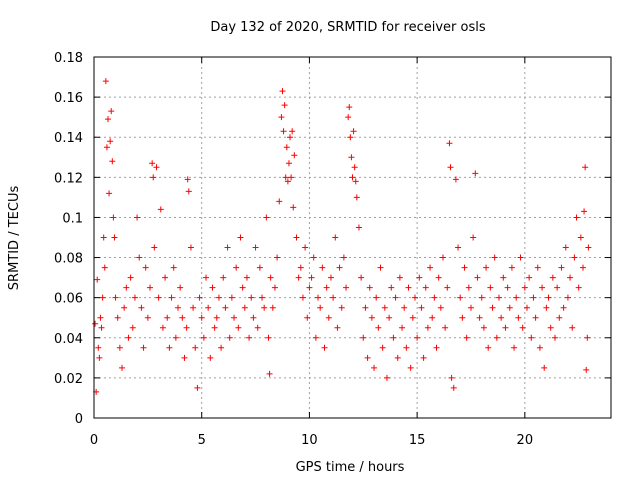 This screenshot has height=484, width=640. I want to click on y-tick-label: 0.18, so click(68, 58).